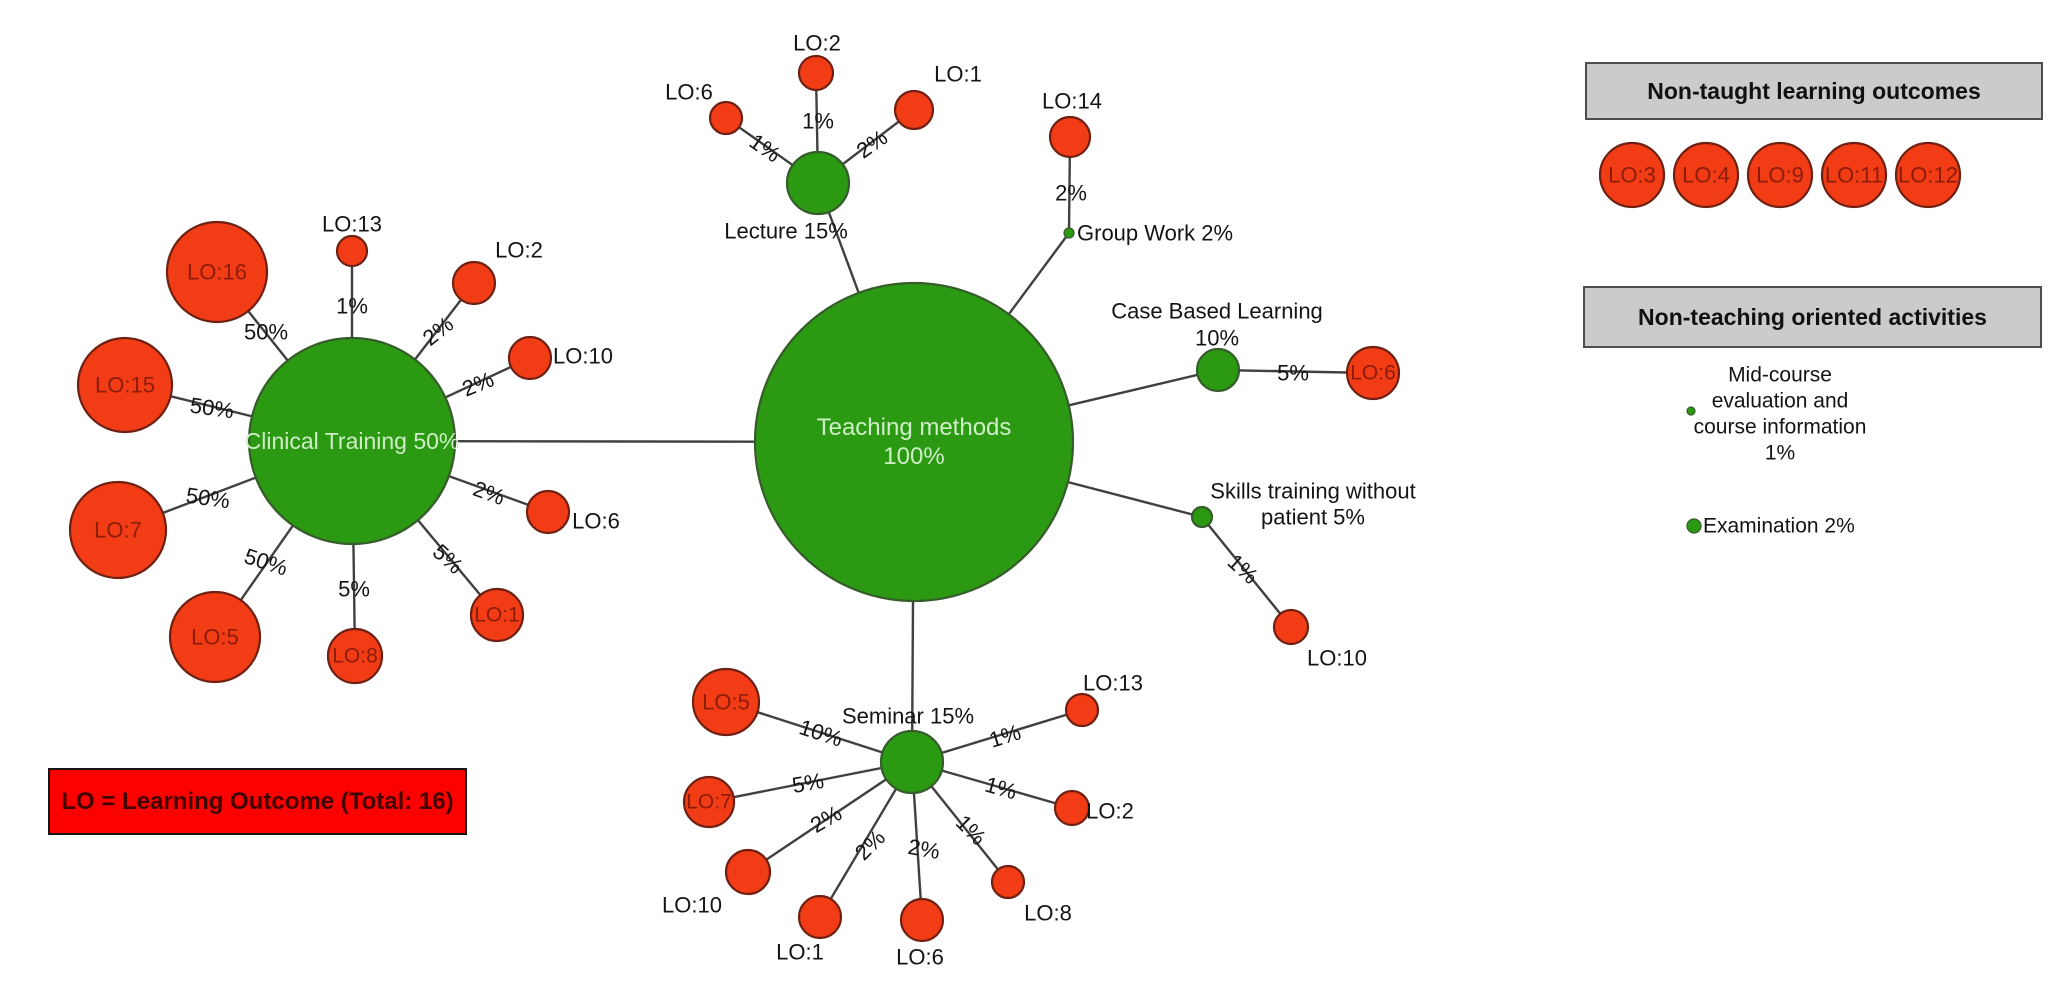 The image size is (2059, 1001). I want to click on label-lo8-clinical: LO:8, so click(355, 656).